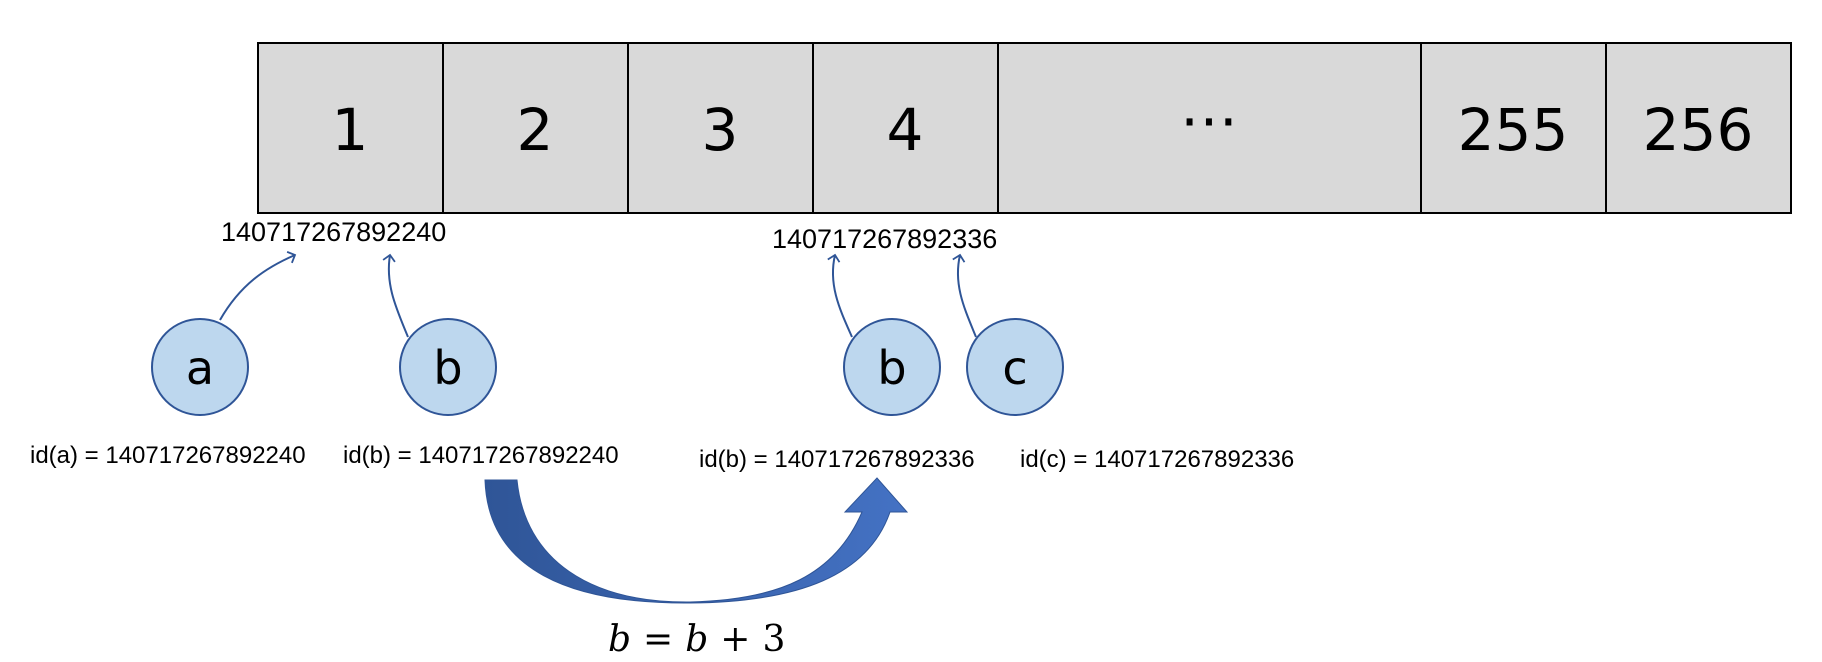 The width and height of the screenshot is (1822, 662). Describe the element at coordinates (1157, 459) in the screenshot. I see `id-label-c: id(c) = 140717267892336` at that location.